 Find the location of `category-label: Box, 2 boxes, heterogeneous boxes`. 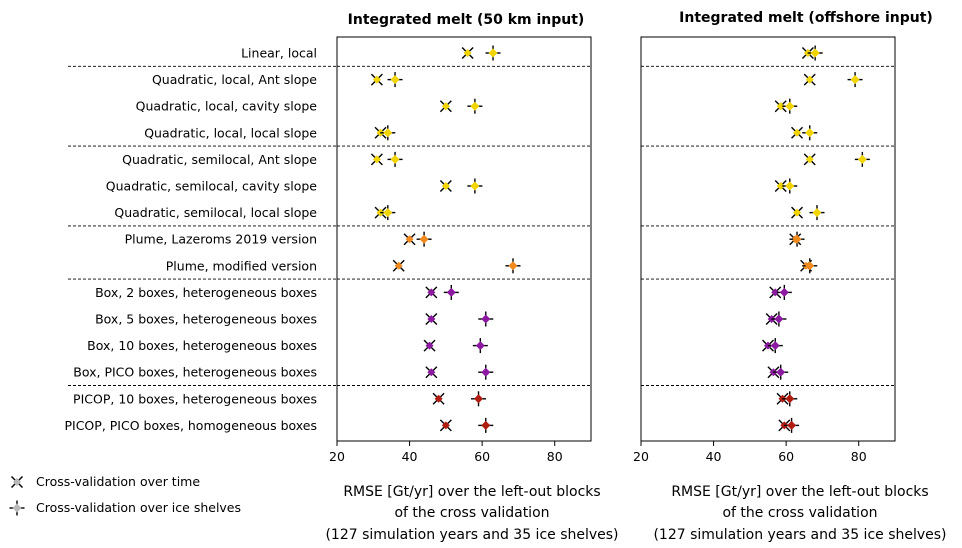

category-label: Box, 2 boxes, heterogeneous boxes is located at coordinates (206, 292).